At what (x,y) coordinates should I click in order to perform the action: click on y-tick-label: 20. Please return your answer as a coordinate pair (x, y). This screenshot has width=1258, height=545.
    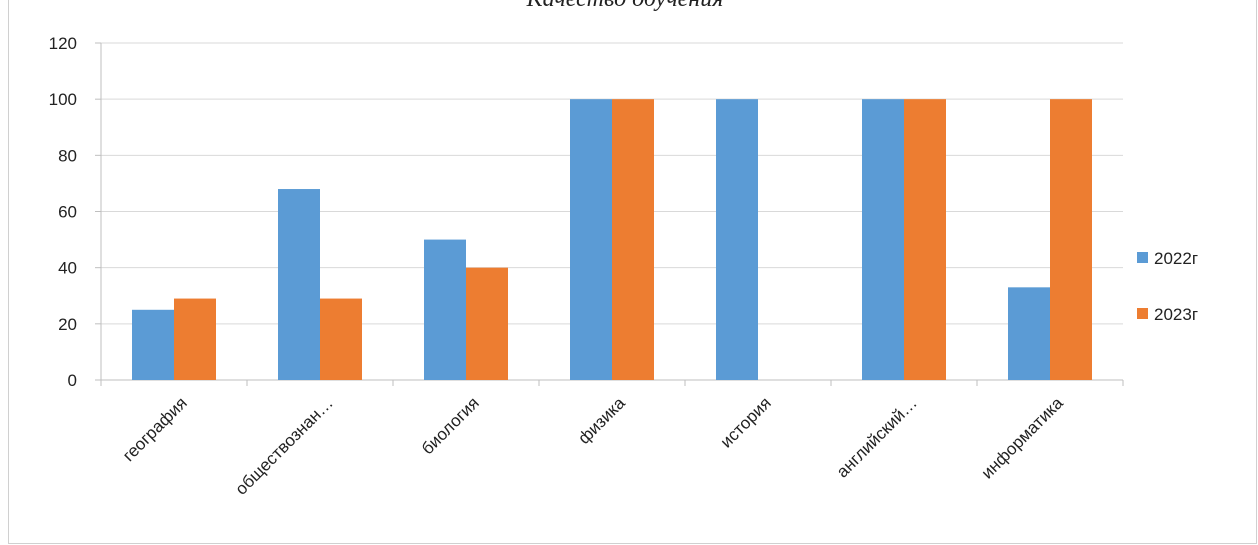
    Looking at the image, I should click on (67, 324).